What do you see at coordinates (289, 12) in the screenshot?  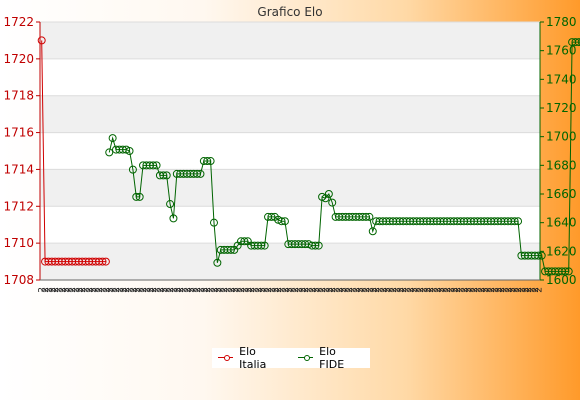 I see `chart-title: Grafico Elo` at bounding box center [289, 12].